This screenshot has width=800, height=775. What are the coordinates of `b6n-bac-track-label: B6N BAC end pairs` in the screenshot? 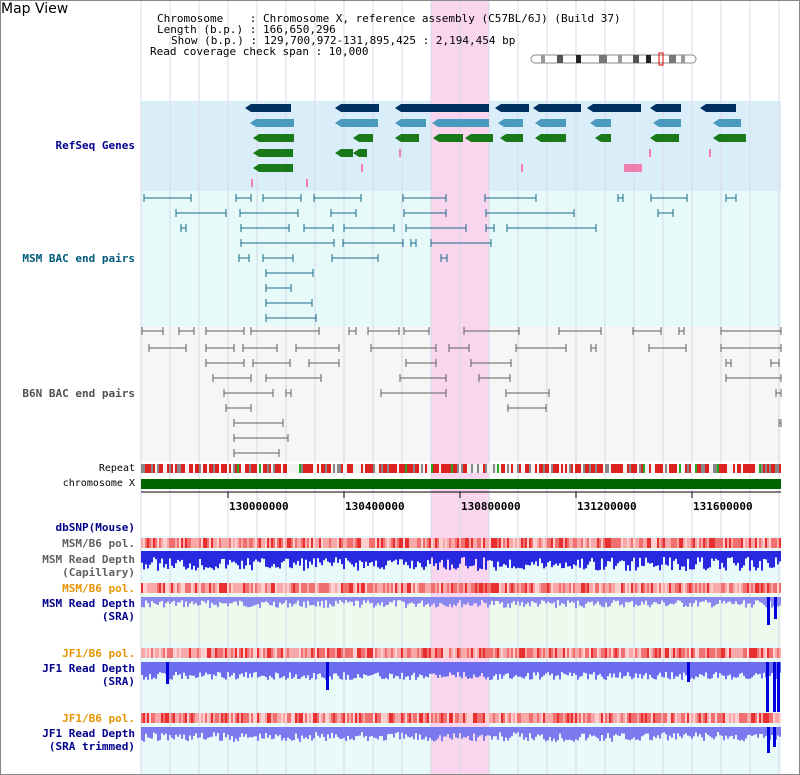 It's located at (78, 393).